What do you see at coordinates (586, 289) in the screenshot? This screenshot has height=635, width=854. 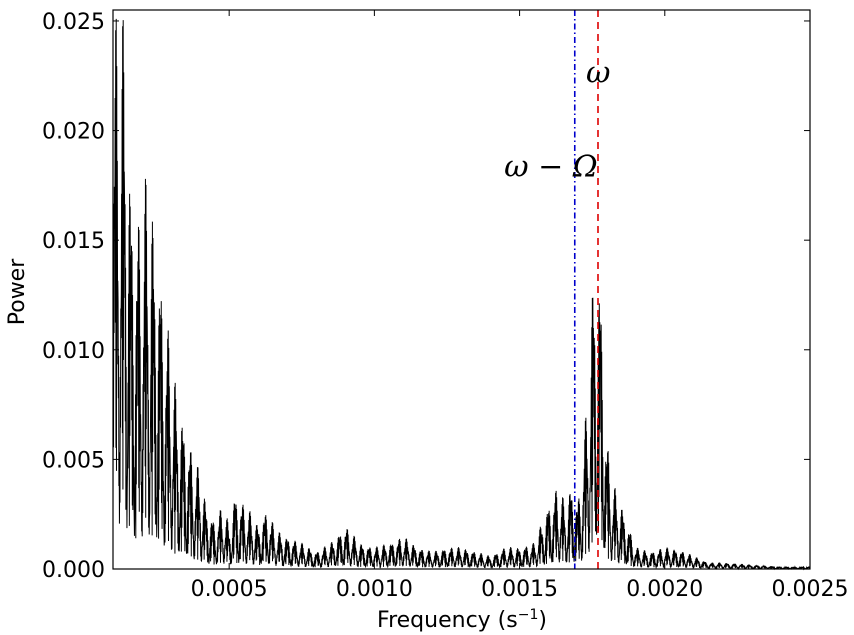 I see `frequency-markers` at bounding box center [586, 289].